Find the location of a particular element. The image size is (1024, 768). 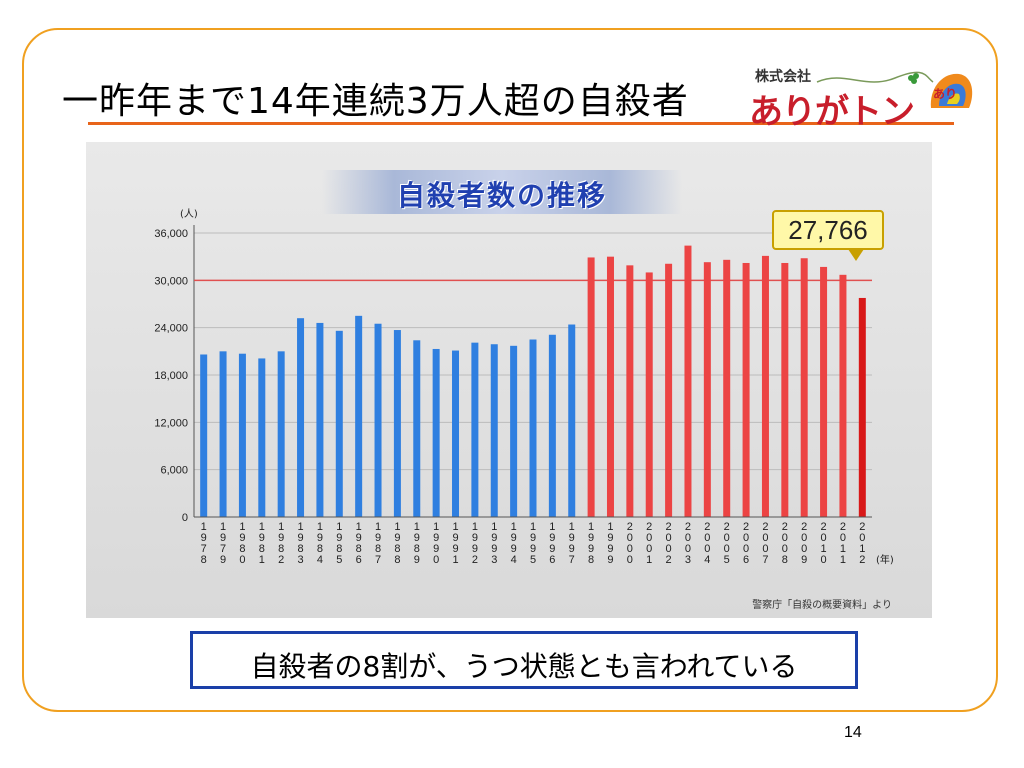

logo-badge-text: あり is located at coordinates (945, 94).